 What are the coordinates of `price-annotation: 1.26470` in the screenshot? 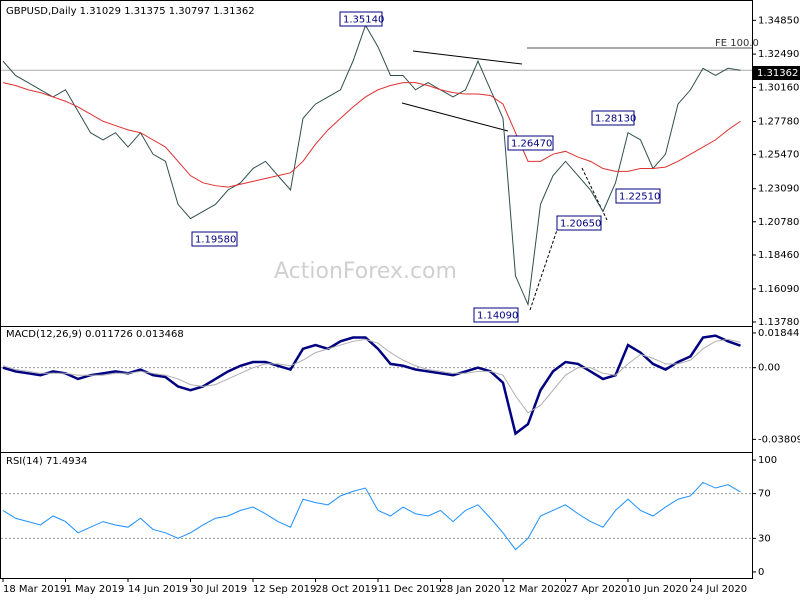 It's located at (530, 143).